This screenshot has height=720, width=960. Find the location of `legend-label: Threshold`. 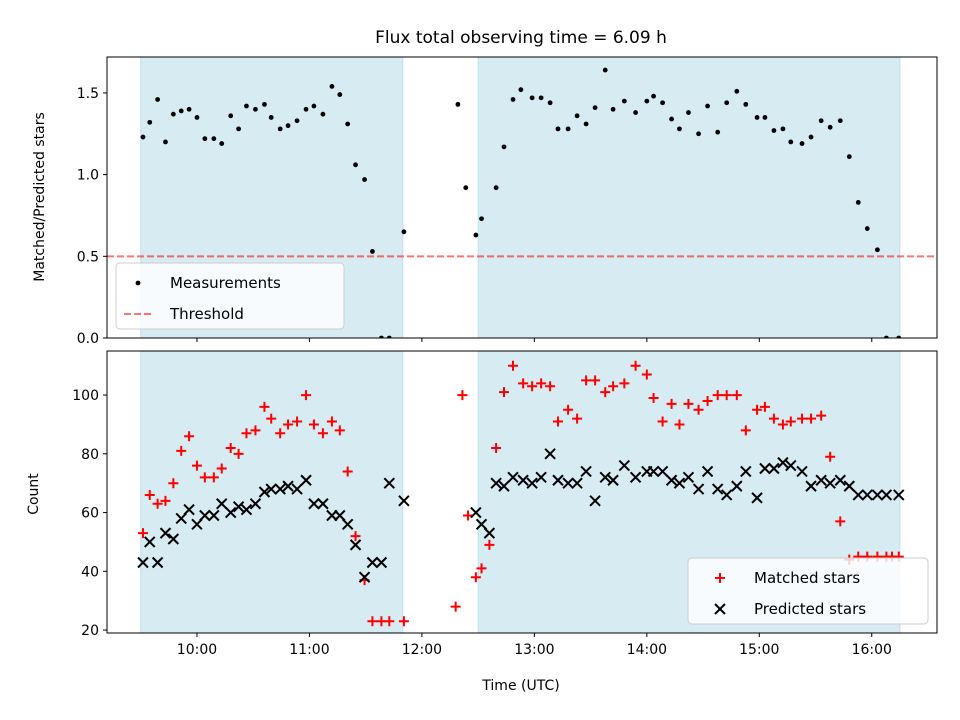

legend-label: Threshold is located at coordinates (206, 314).